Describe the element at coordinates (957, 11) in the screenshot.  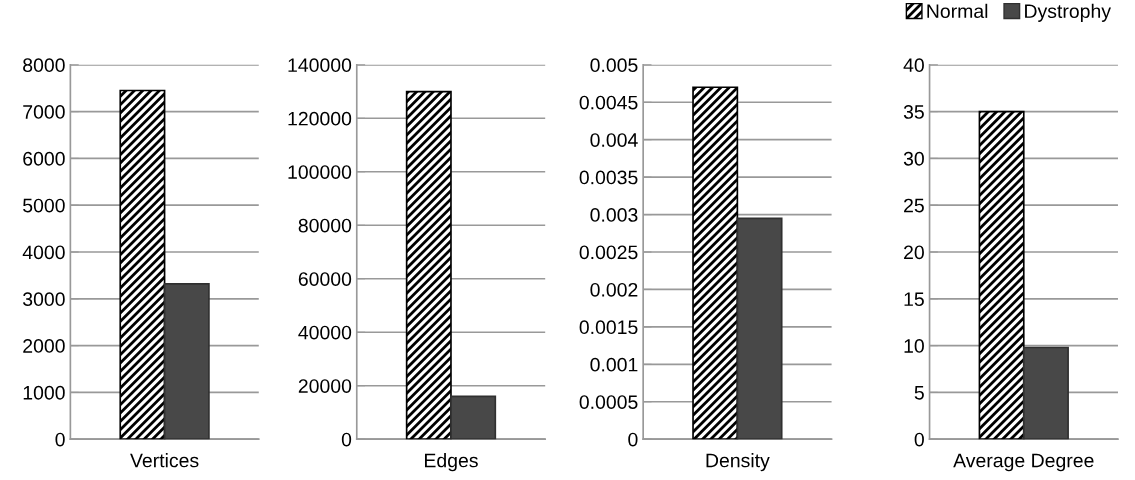
I see `legend-label: Normal` at that location.